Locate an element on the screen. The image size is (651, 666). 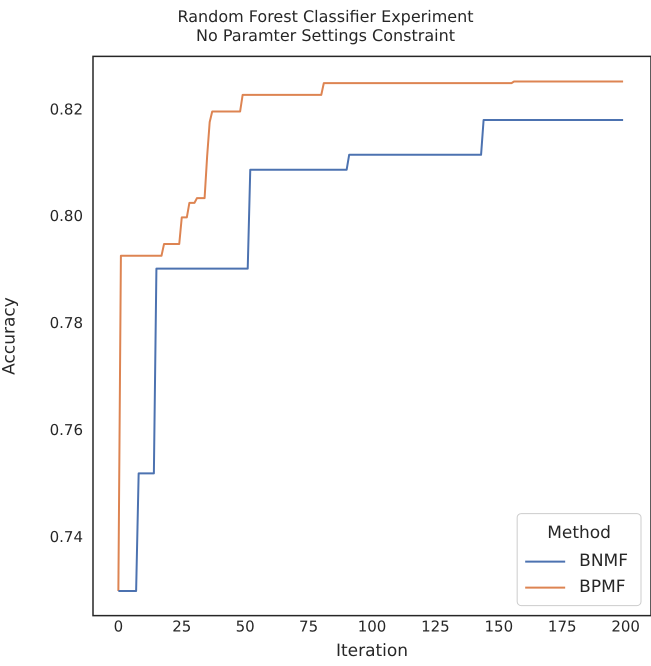
x-tick-label: 150 is located at coordinates (499, 626).